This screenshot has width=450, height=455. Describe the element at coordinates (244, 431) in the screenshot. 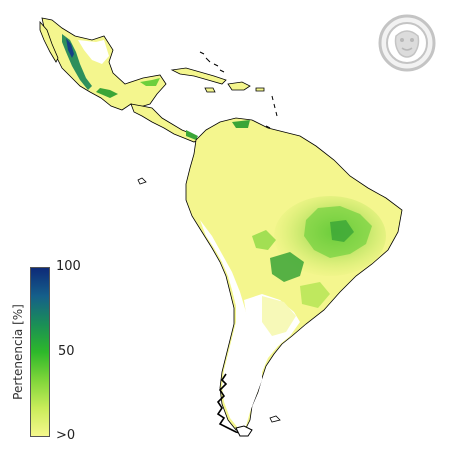

I see `tierra-del-fuego` at that location.